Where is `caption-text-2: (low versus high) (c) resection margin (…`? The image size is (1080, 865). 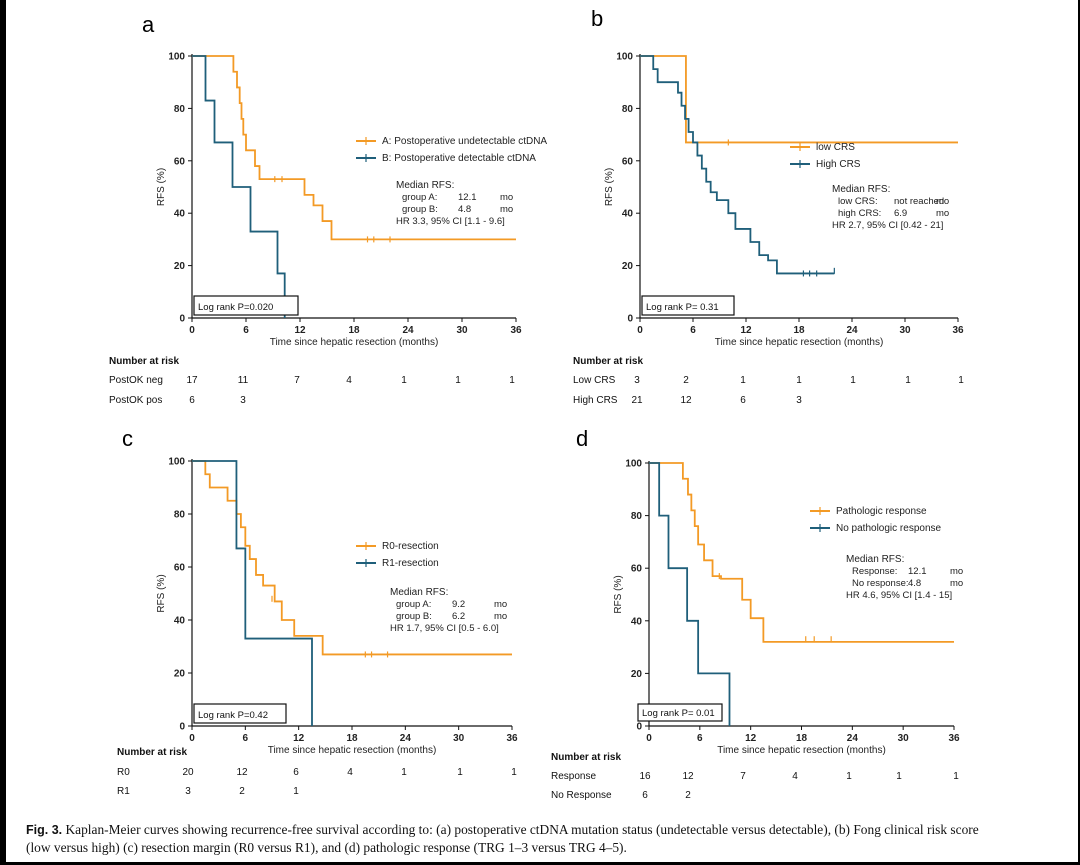 caption-text-2: (low versus high) (c) resection margin (… is located at coordinates (326, 847).